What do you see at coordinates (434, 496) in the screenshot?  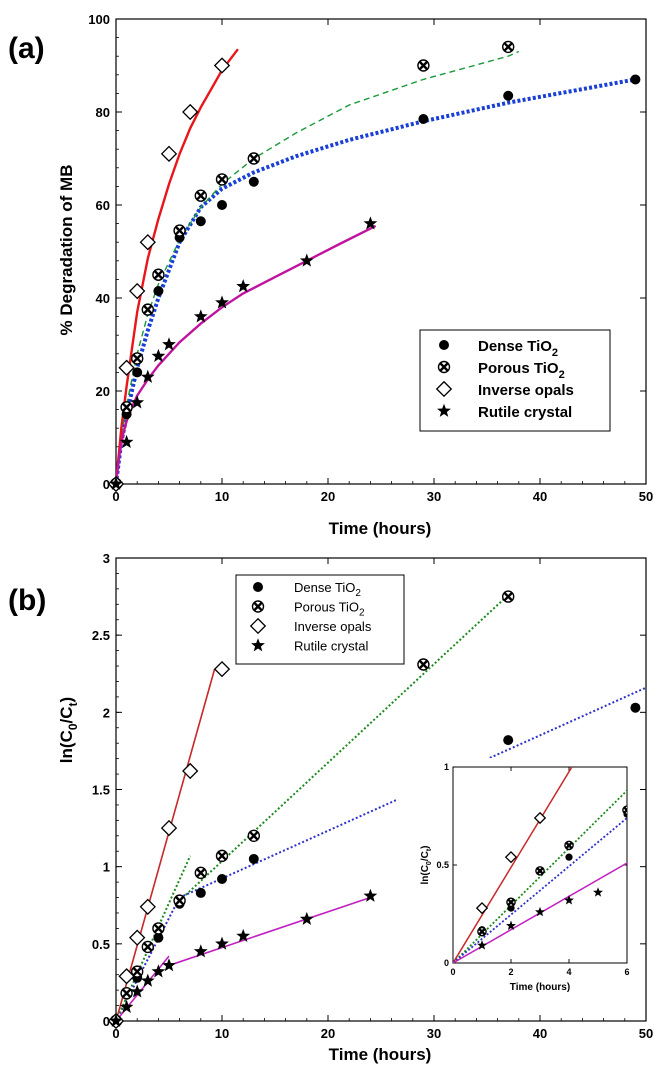 I see `panel-a-xtick-label: 30` at bounding box center [434, 496].